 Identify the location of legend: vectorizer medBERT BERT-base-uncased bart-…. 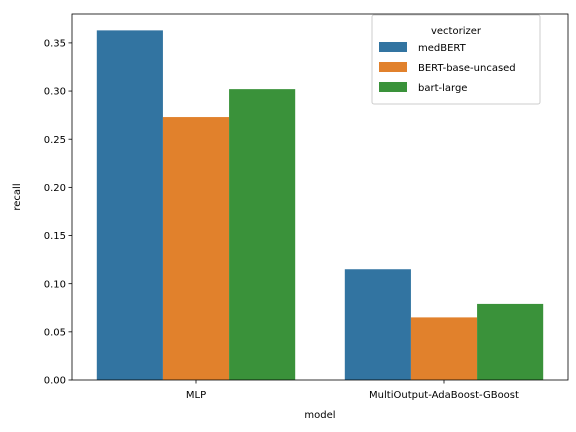
(456, 59).